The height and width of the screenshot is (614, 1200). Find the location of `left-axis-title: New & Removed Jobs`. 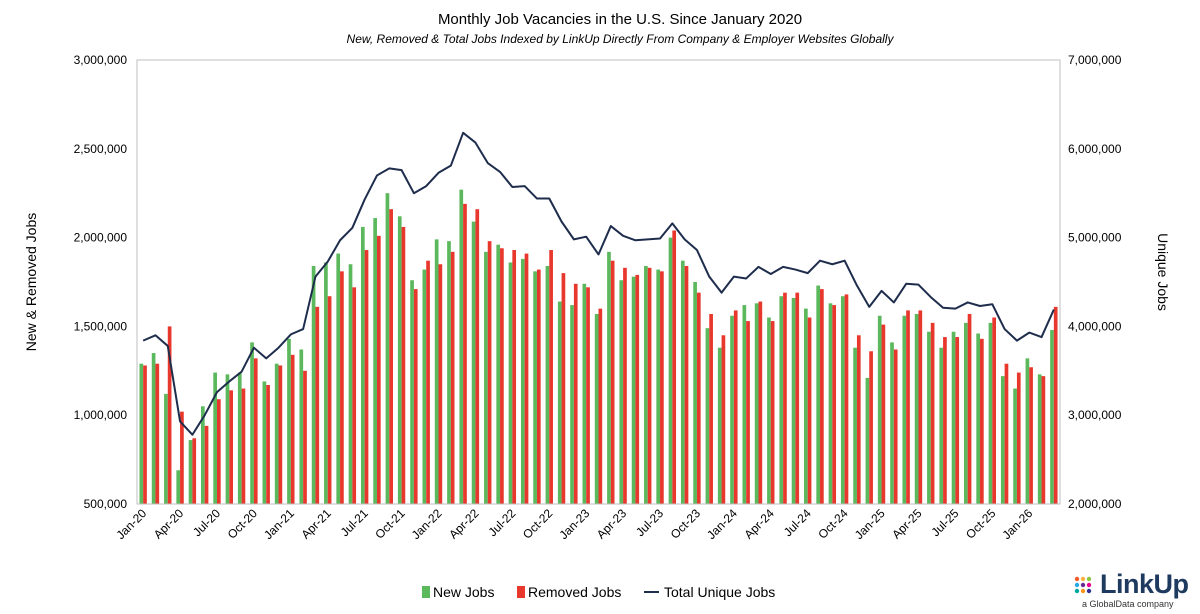

left-axis-title: New & Removed Jobs is located at coordinates (31, 282).